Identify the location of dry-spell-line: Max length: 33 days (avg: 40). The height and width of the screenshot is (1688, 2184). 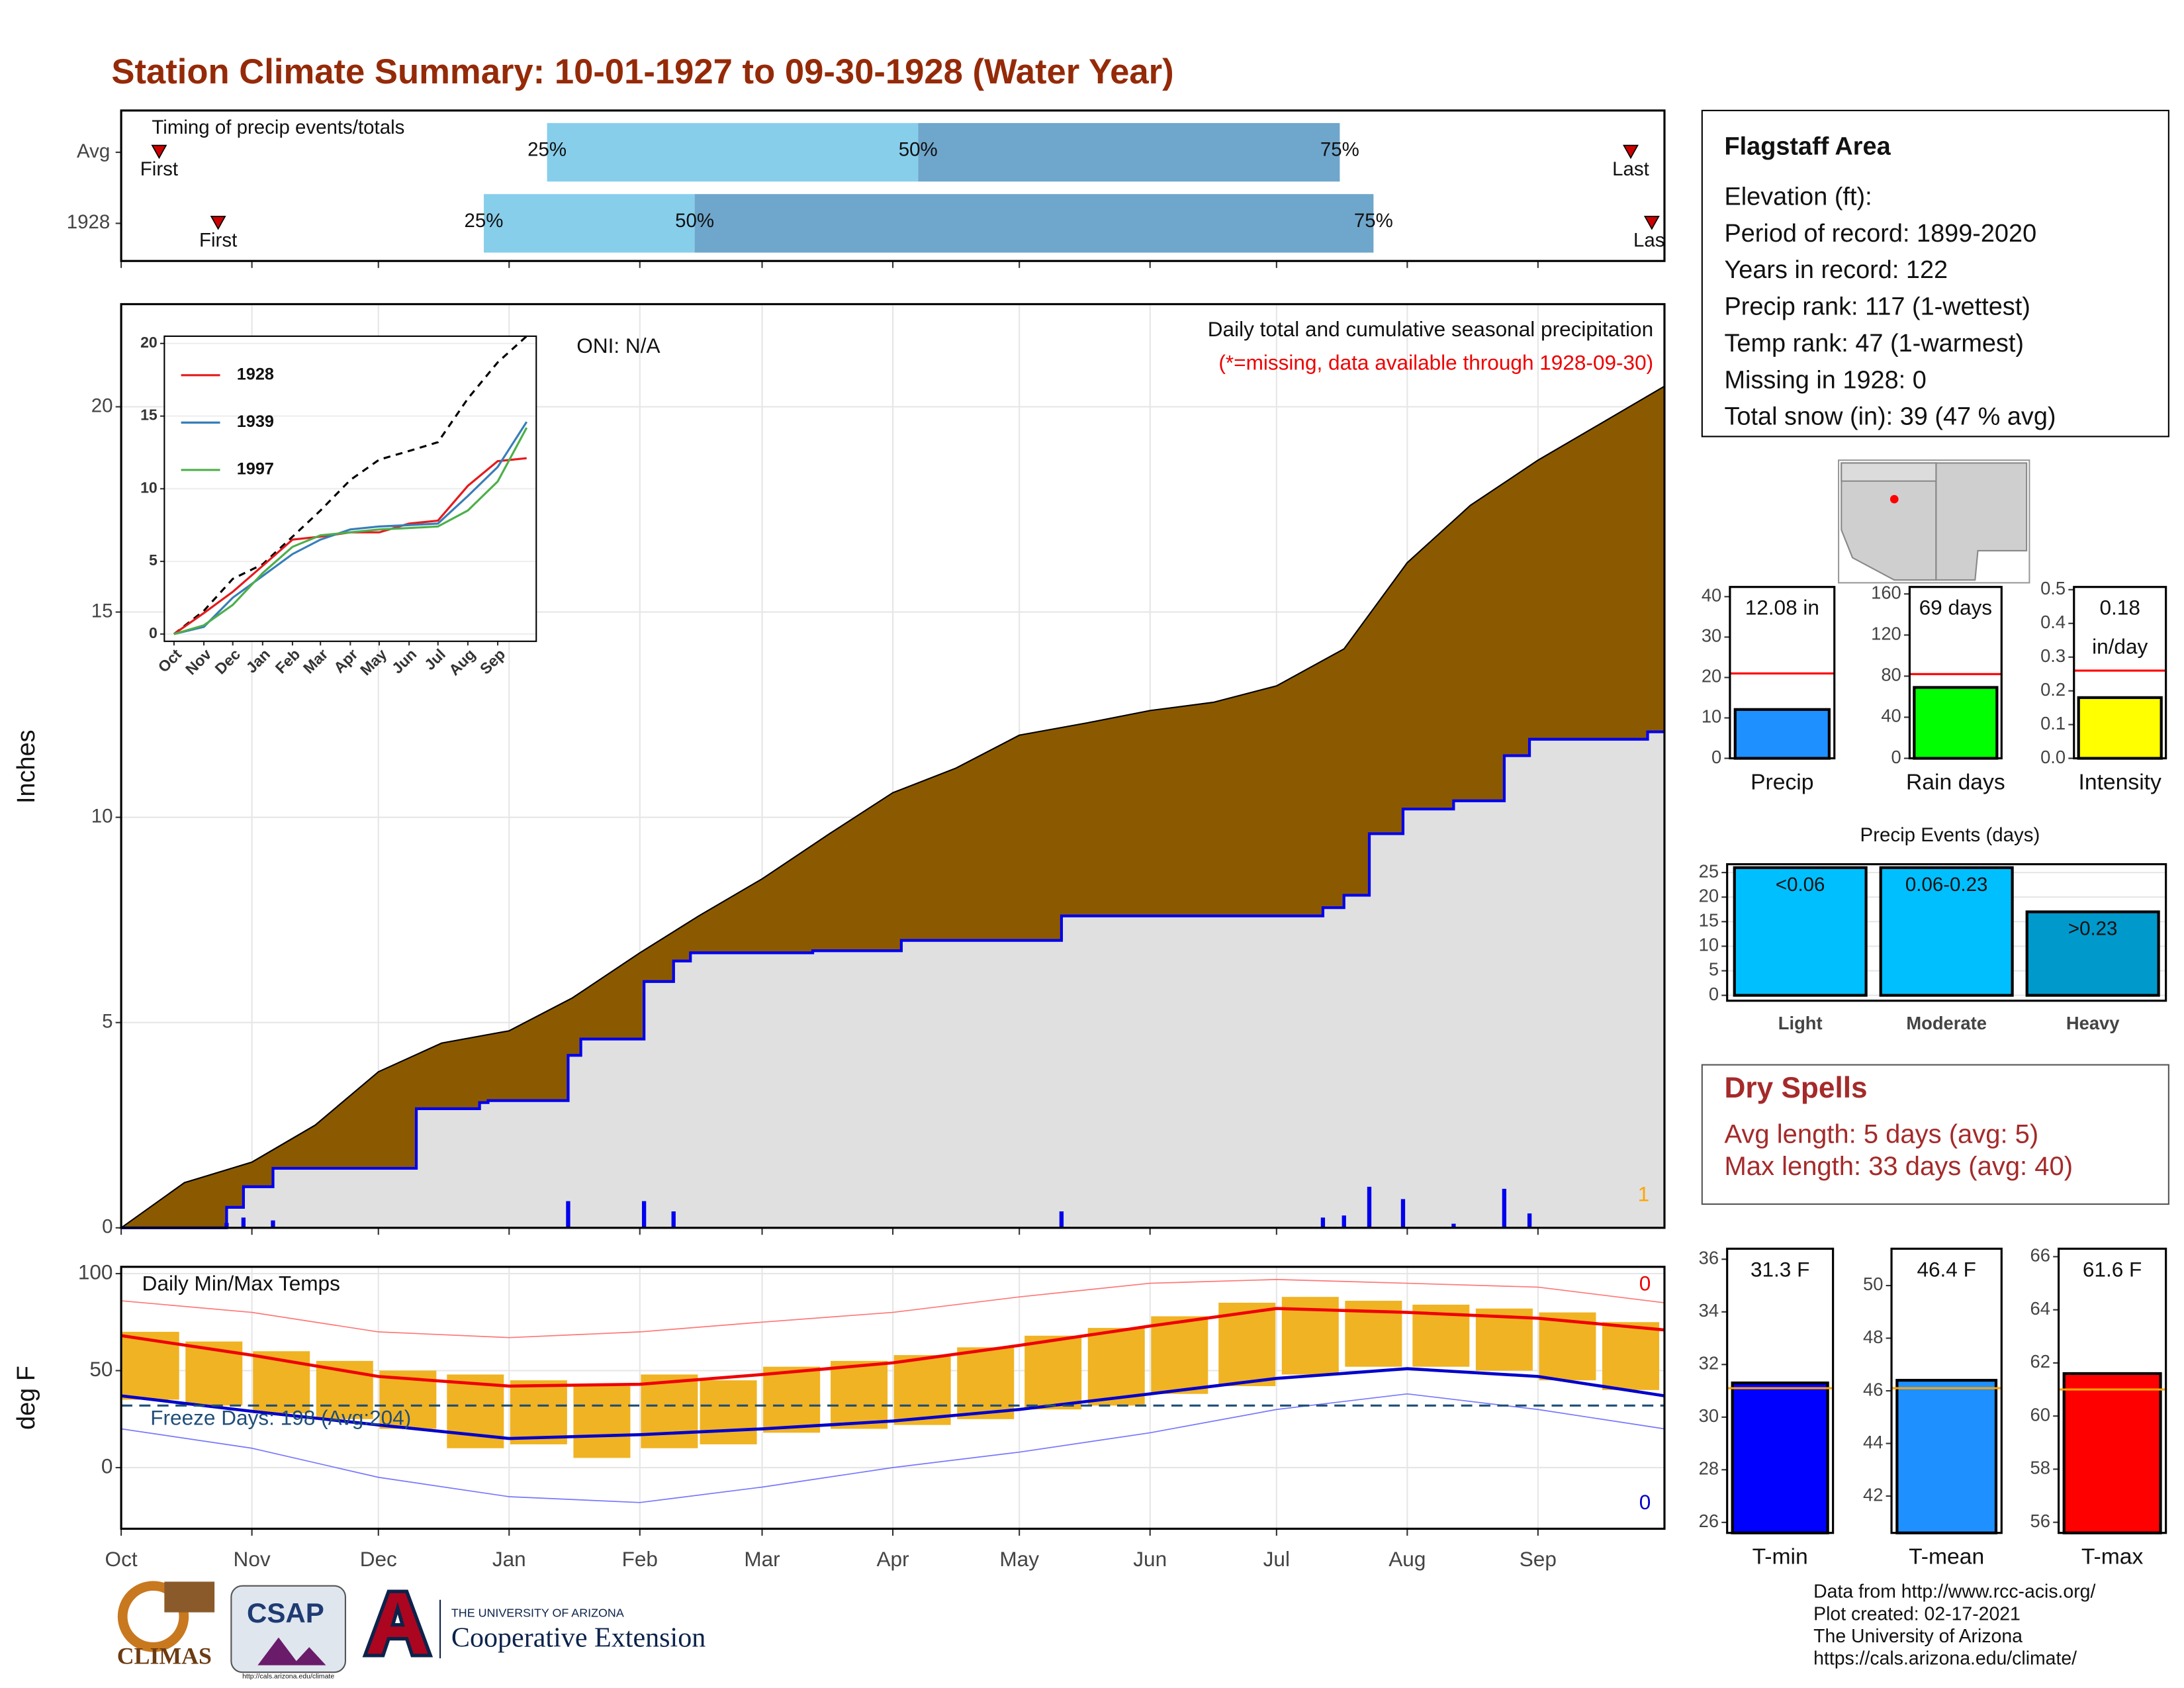
(1898, 1166).